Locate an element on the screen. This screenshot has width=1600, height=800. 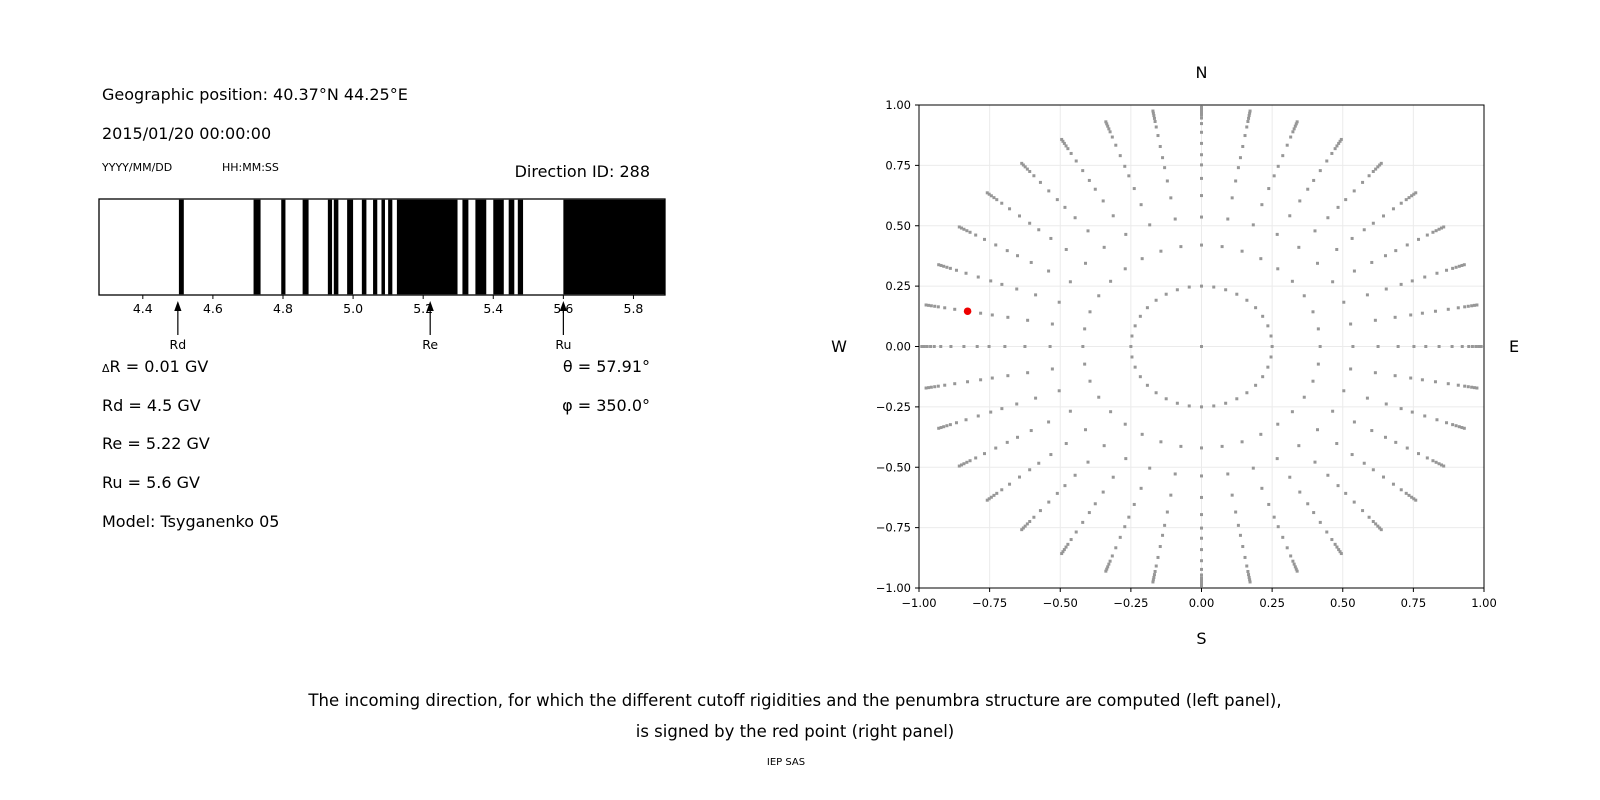
y-tick-label: 0.50 is located at coordinates (898, 226).